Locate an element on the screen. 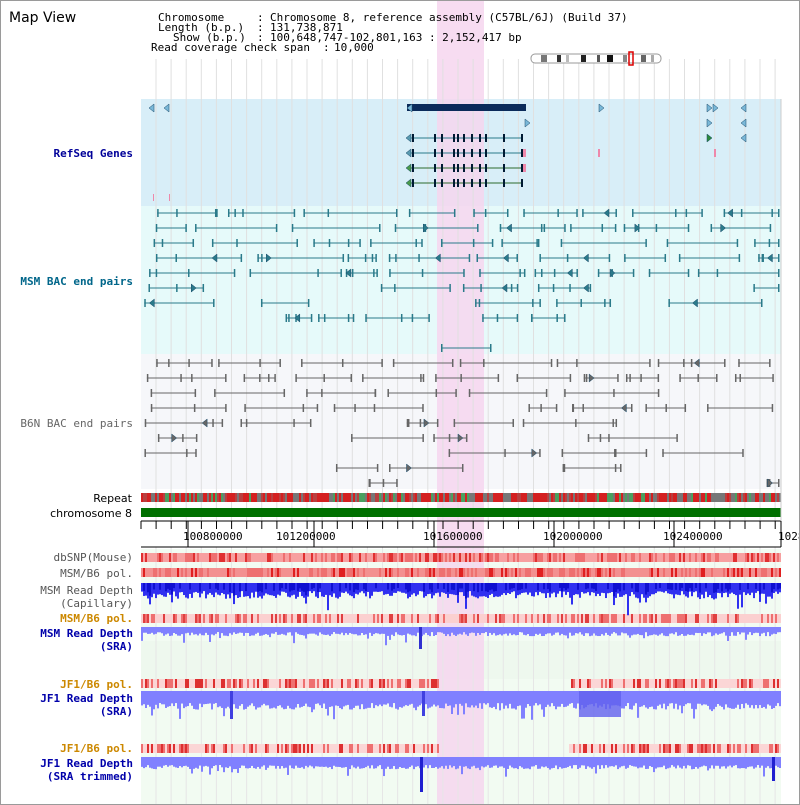 The image size is (800, 805). ideogram-position-marker is located at coordinates (631, 58).